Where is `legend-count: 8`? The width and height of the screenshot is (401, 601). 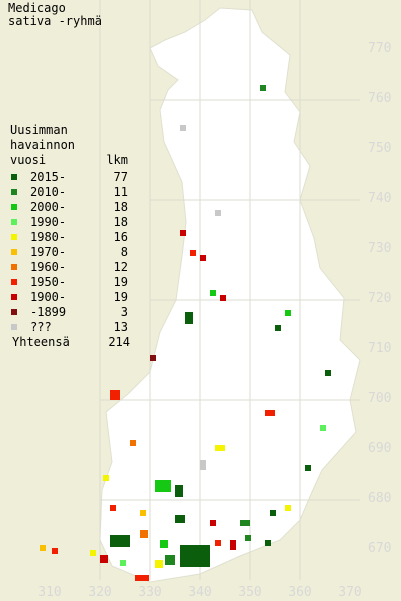
legend-count: 8 is located at coordinates (124, 252).